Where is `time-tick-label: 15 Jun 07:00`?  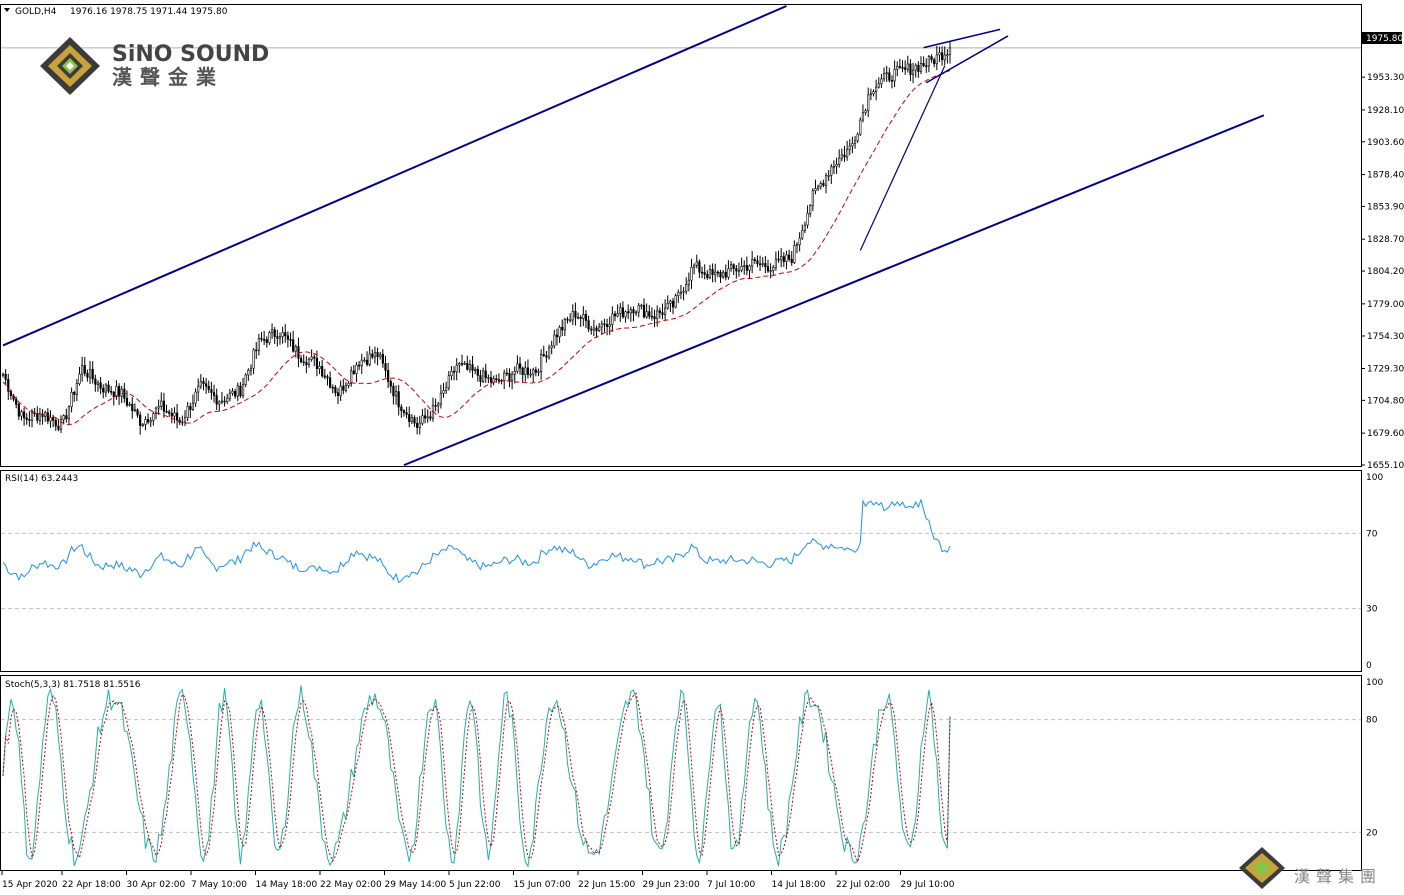 time-tick-label: 15 Jun 07:00 is located at coordinates (542, 885).